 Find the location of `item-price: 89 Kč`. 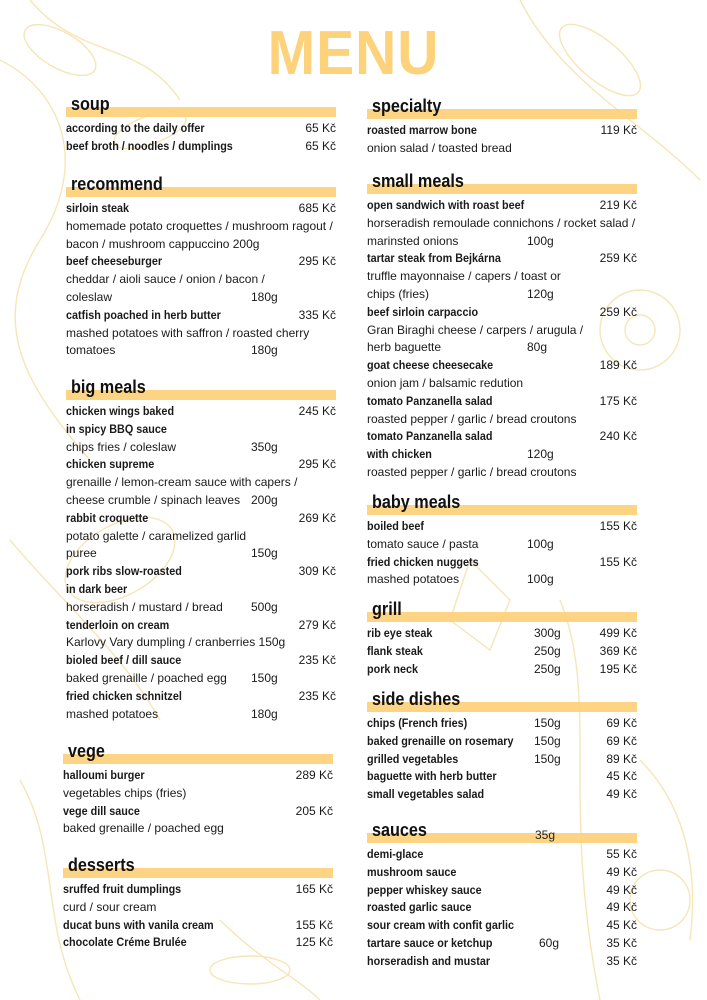

item-price: 89 Kč is located at coordinates (621, 758).